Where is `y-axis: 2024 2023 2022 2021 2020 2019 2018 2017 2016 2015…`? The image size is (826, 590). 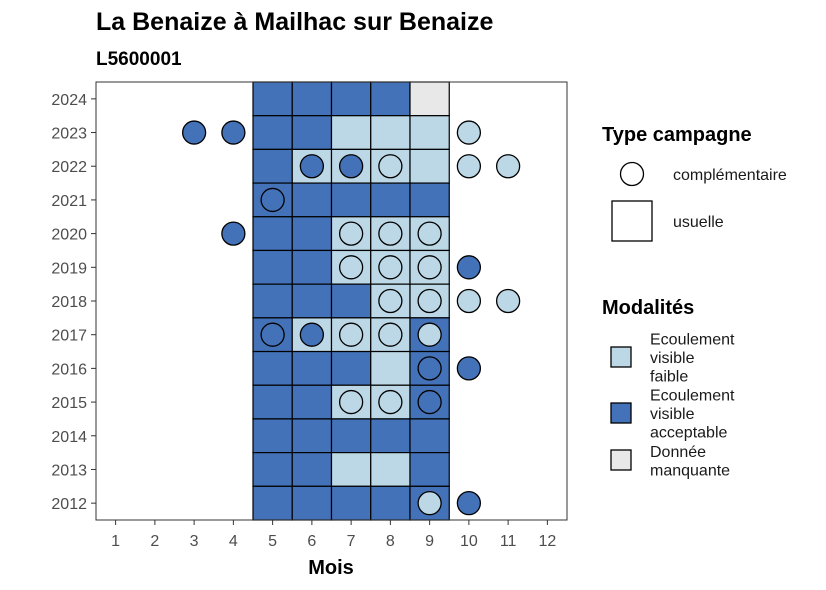
y-axis: 2024 2023 2022 2021 2020 2019 2018 2017 2016 2015… is located at coordinates (73, 302).